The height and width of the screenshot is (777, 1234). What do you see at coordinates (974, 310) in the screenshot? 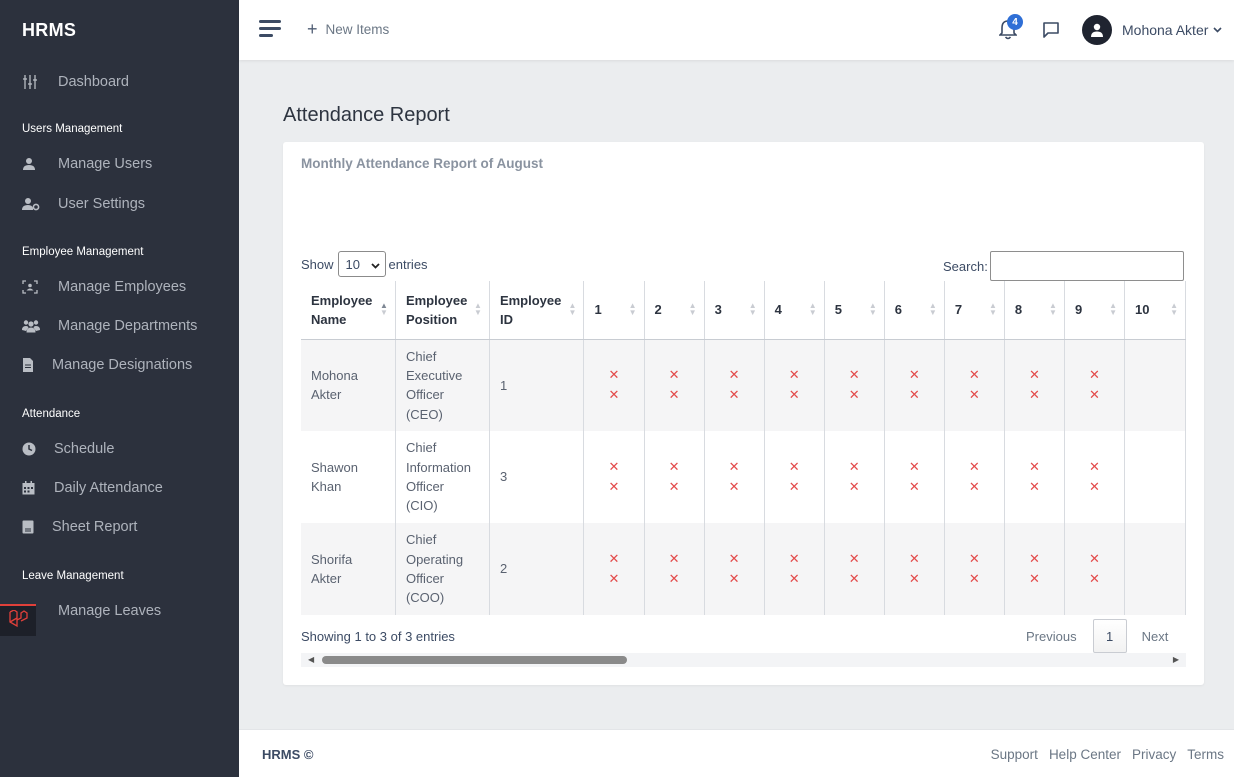
I see `column-header-day: 7 ▲ ▼` at bounding box center [974, 310].